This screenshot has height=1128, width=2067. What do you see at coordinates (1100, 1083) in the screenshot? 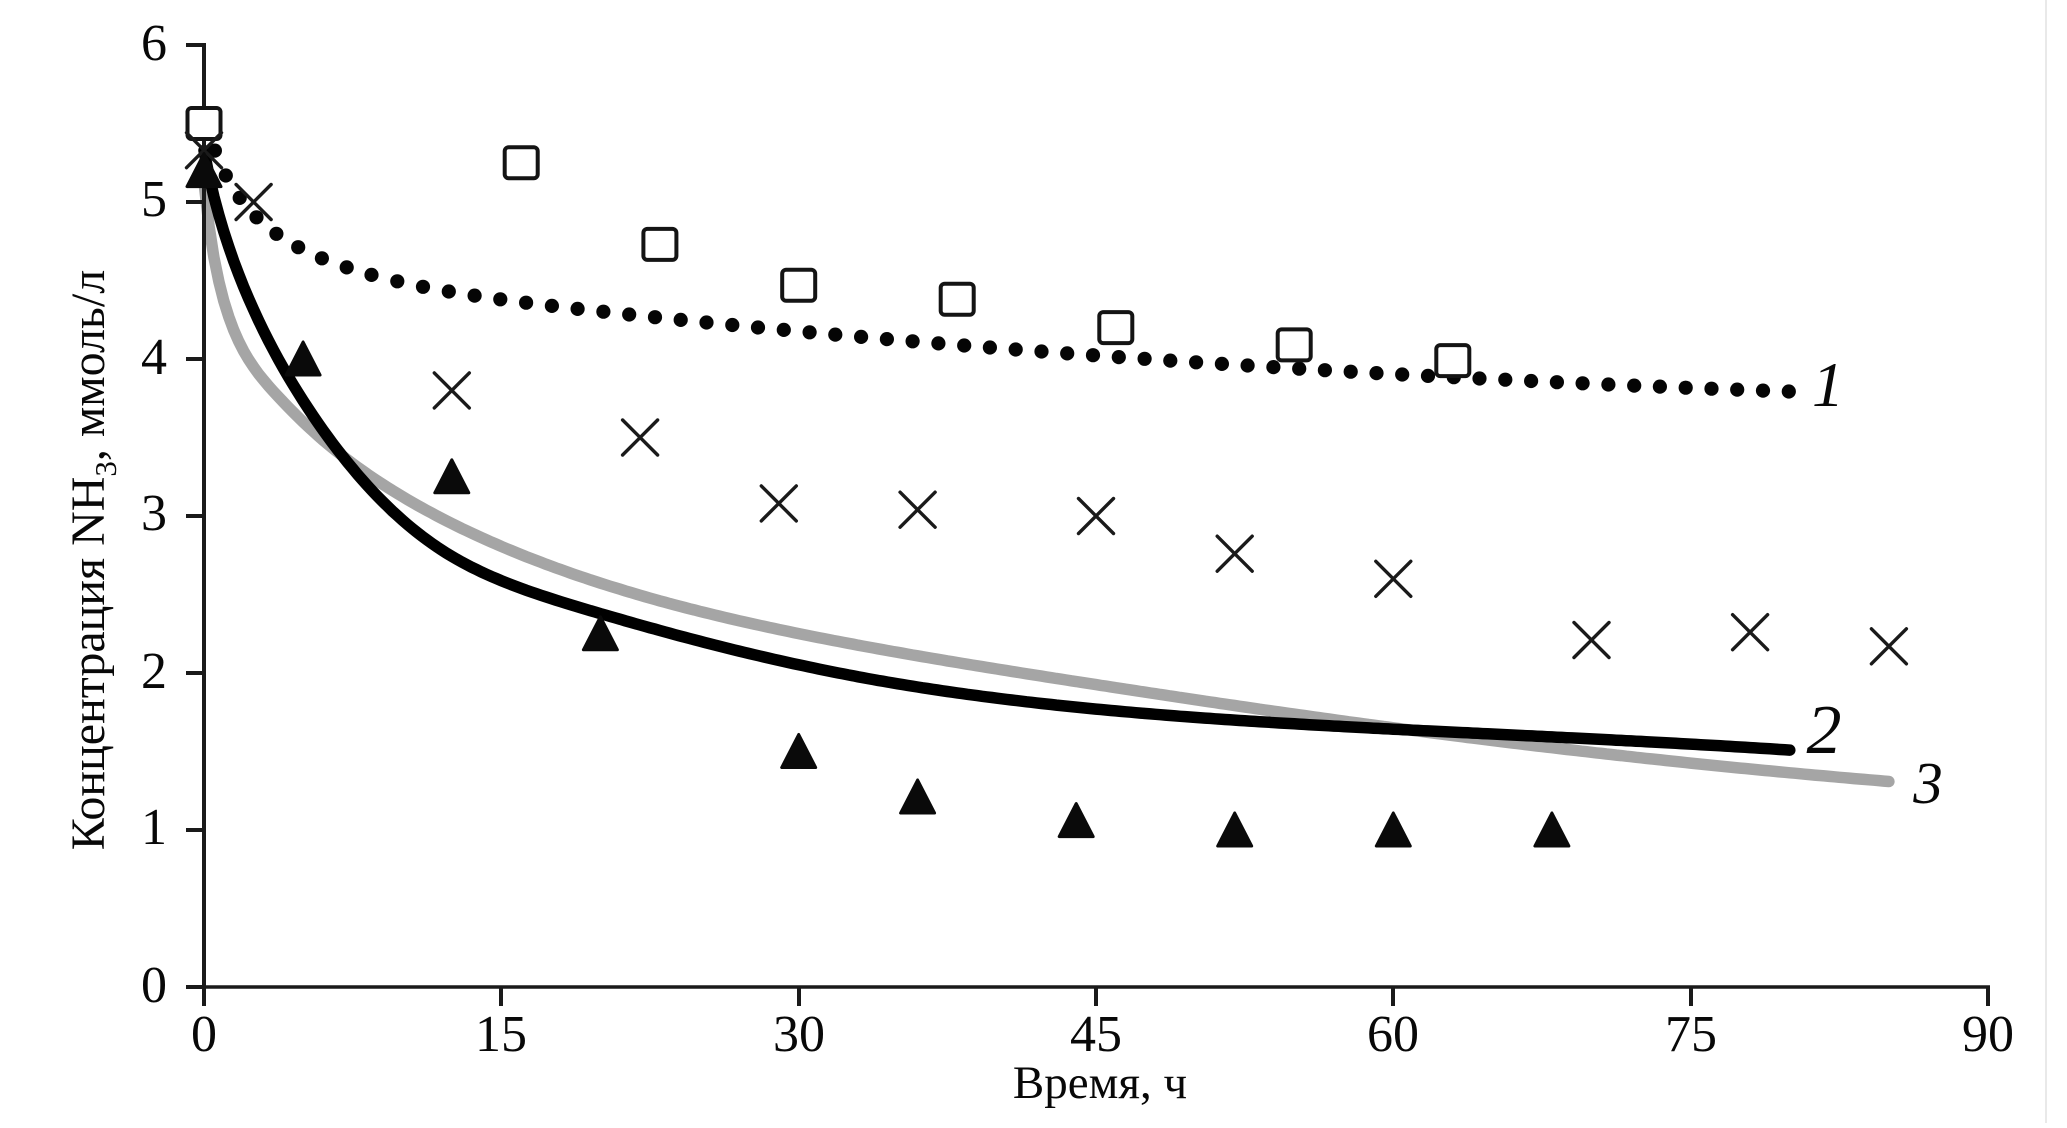
I see `svg-text: Время, ч` at bounding box center [1100, 1083].